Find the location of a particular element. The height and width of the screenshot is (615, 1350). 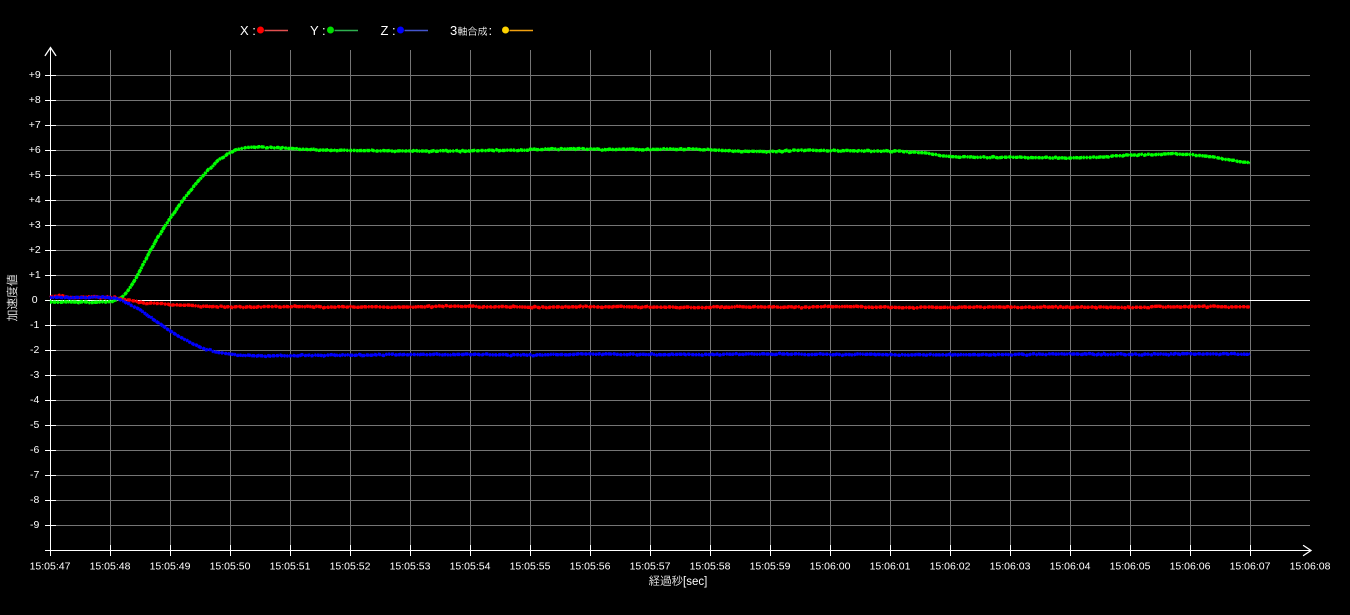

svg-text: -3 is located at coordinates (34, 375).